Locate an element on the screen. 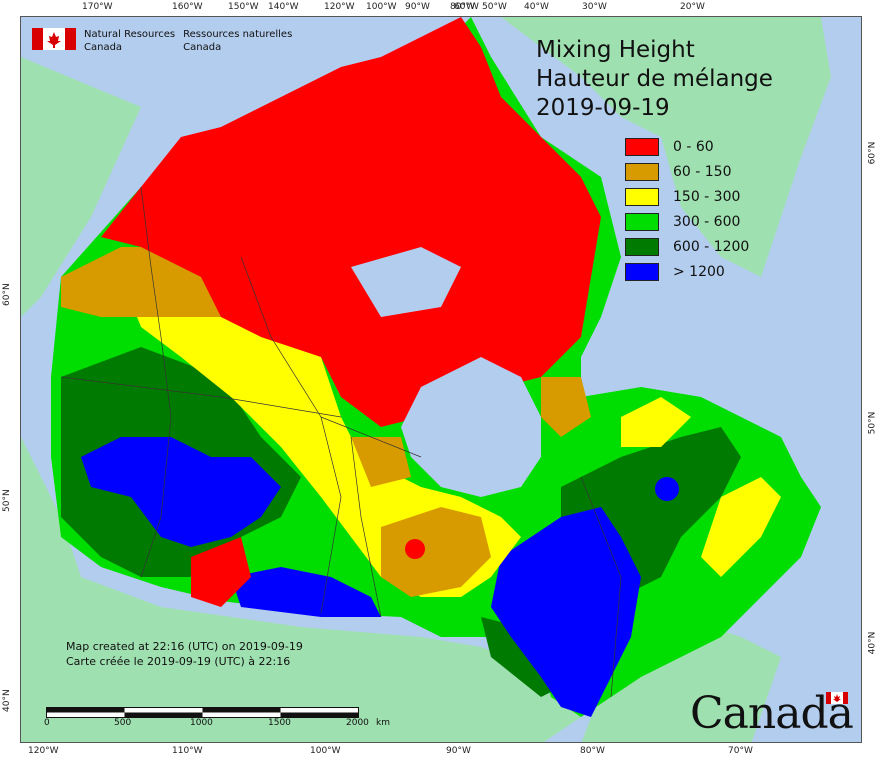 The image size is (880, 760). scale-label: 500 is located at coordinates (123, 723).